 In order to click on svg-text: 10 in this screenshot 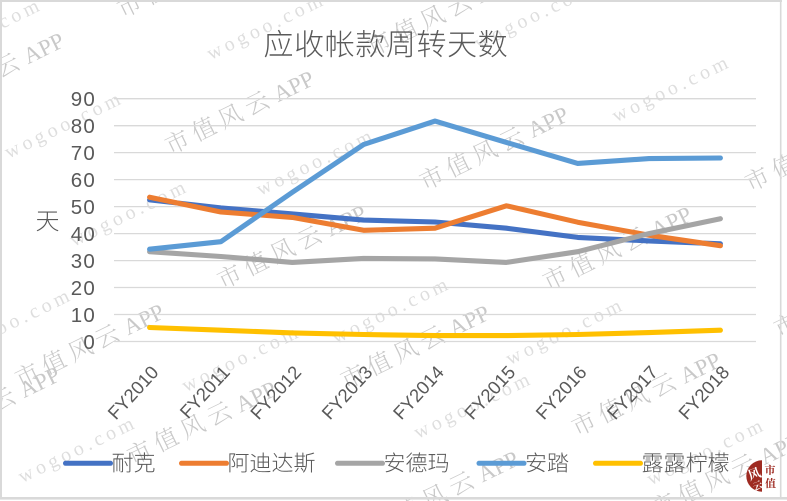, I will do `click(83, 315)`.